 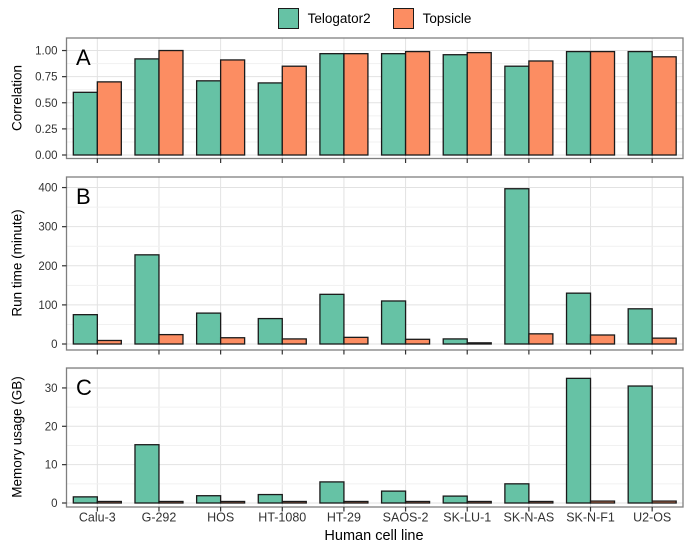 I want to click on y-tick-label: 300, so click(x=47, y=228).